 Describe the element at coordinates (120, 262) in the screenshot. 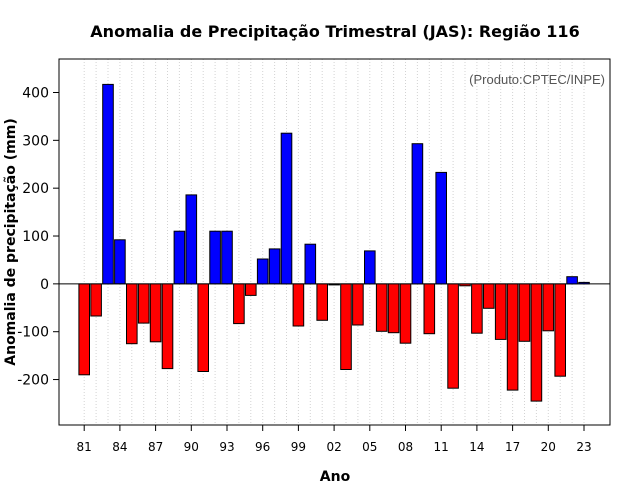

I see `bar-1984` at that location.